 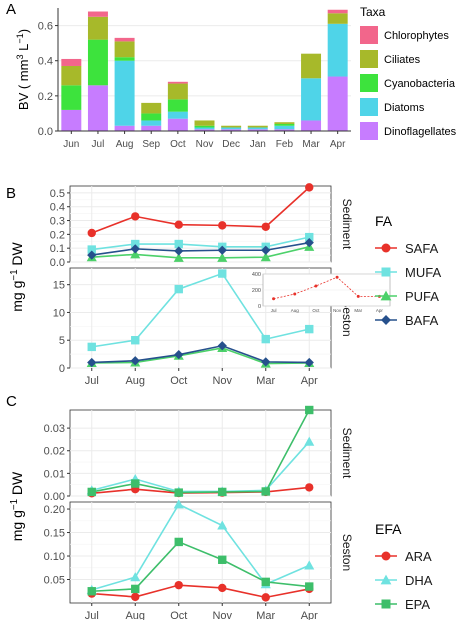 I want to click on y-tick-label: 0.2, so click(x=57, y=235).